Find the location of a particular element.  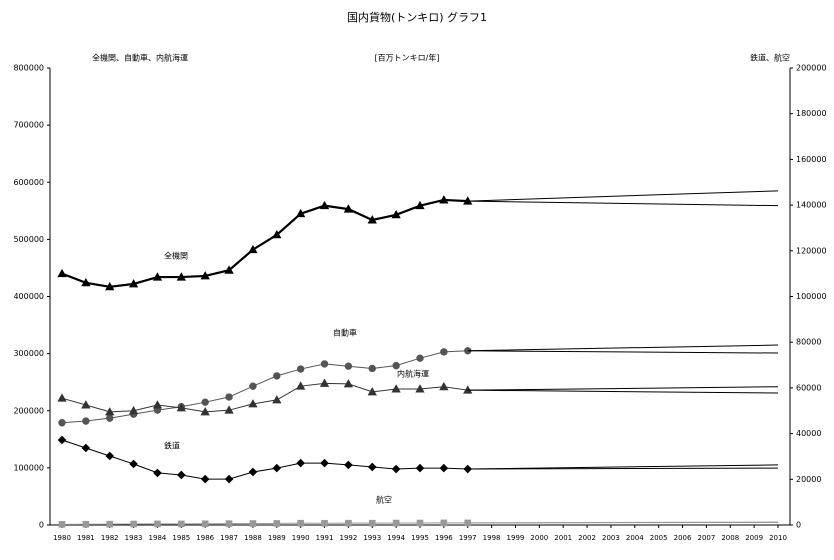

x-tick-label: 1989 is located at coordinates (277, 538).